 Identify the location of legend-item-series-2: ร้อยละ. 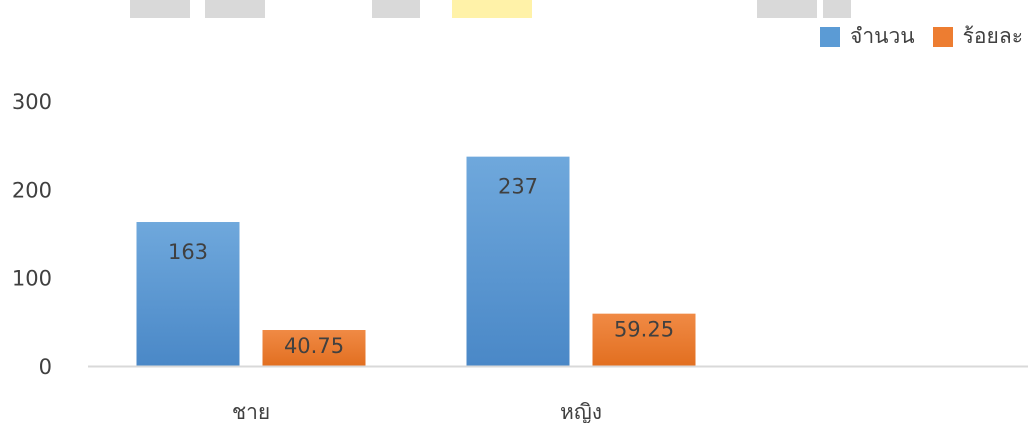
(977, 36).